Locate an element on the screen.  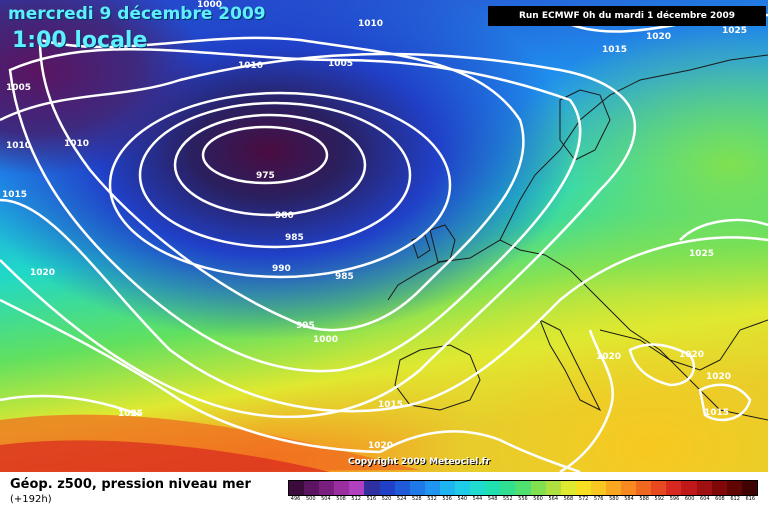
color-scale-tick: 572 is located at coordinates (583, 499).